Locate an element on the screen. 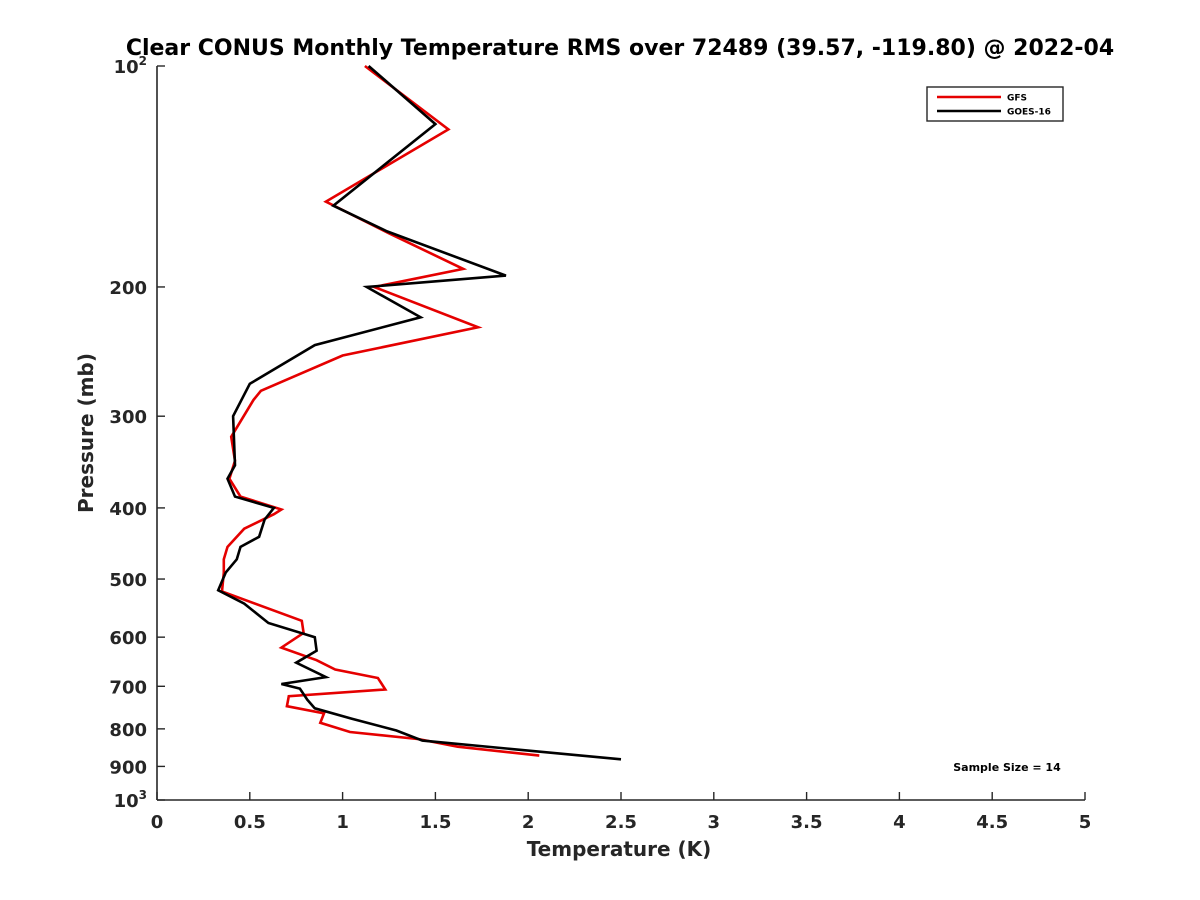 Image resolution: width=1200 pixels, height=900 pixels. legend-box is located at coordinates (995, 104).